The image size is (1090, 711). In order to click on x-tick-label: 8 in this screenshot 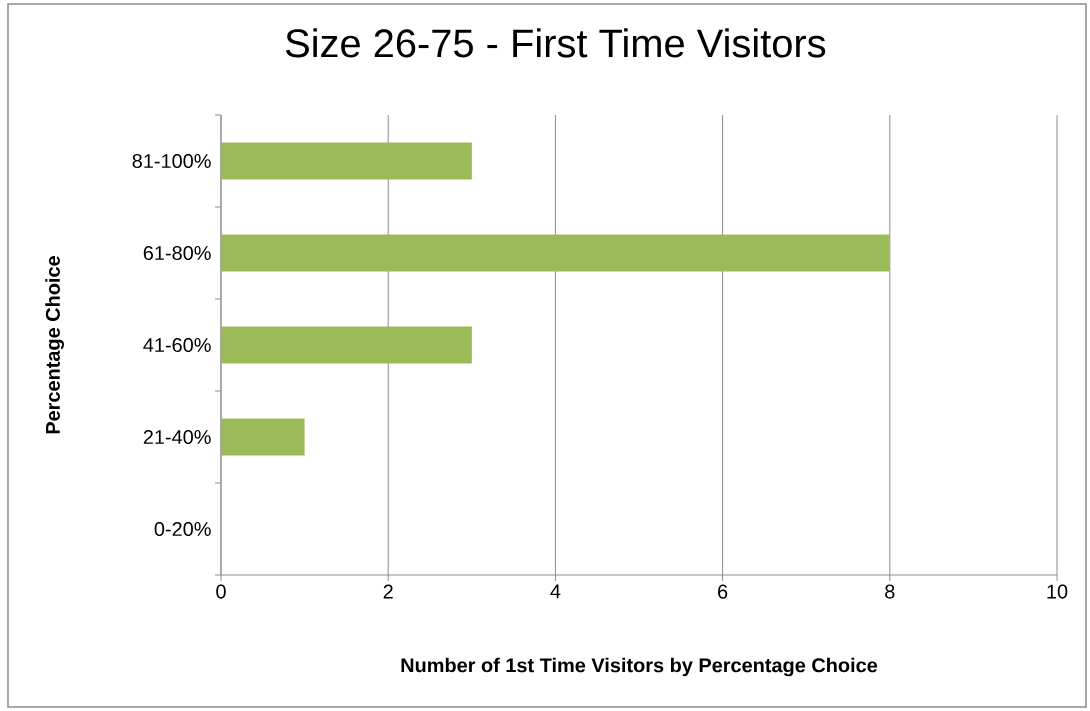, I will do `click(890, 591)`.